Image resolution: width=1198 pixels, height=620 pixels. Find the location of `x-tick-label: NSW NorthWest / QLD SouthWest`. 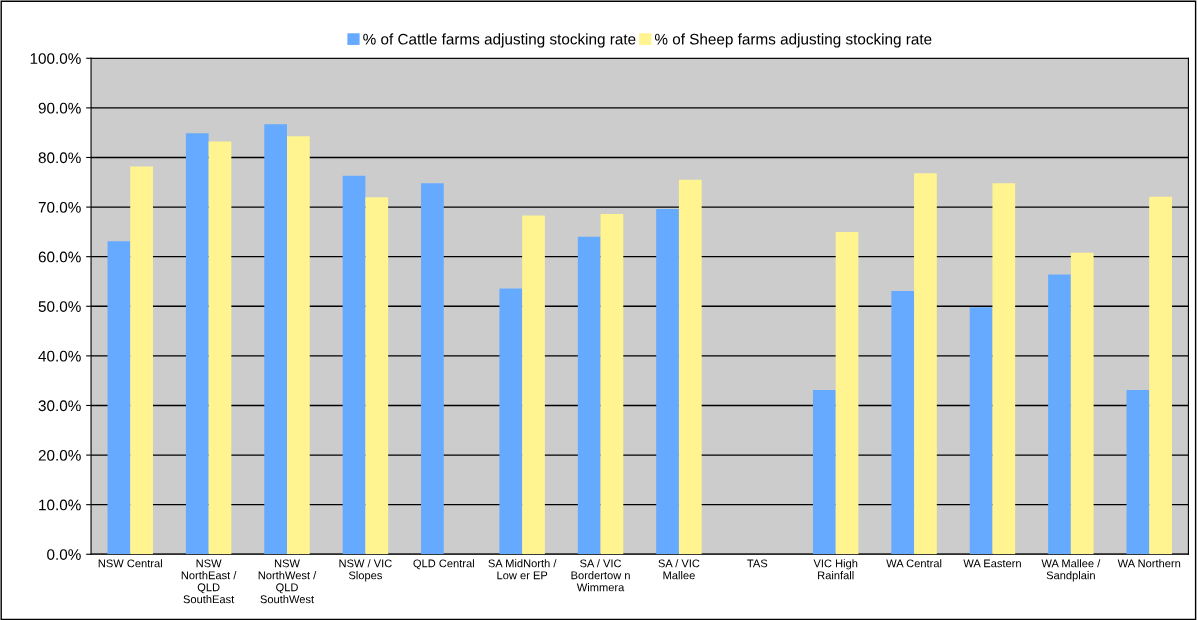

x-tick-label: NSW NorthWest / QLD SouthWest is located at coordinates (287, 581).